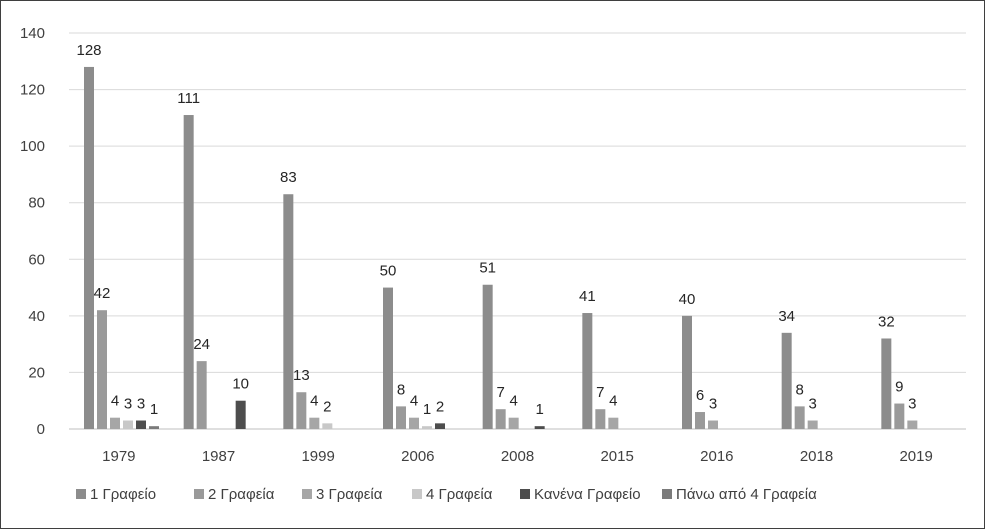  I want to click on data-label: 6, so click(700, 395).